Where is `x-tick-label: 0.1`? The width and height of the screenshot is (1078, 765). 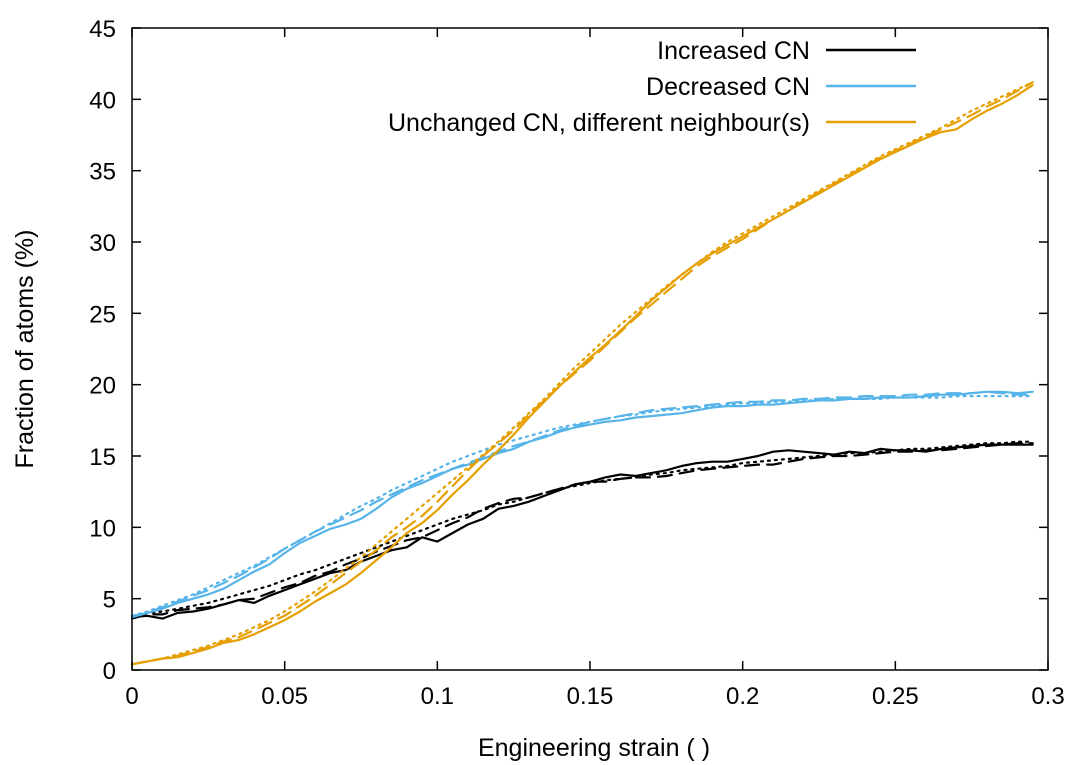
x-tick-label: 0.1 is located at coordinates (437, 696).